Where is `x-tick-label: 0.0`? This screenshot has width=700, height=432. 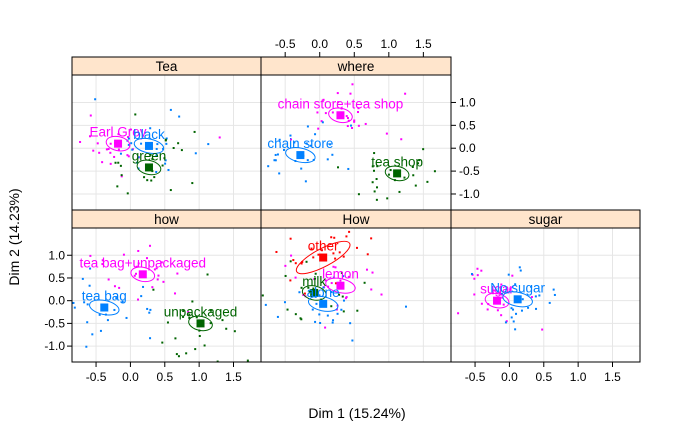 x-tick-label: 0.0 is located at coordinates (319, 44).